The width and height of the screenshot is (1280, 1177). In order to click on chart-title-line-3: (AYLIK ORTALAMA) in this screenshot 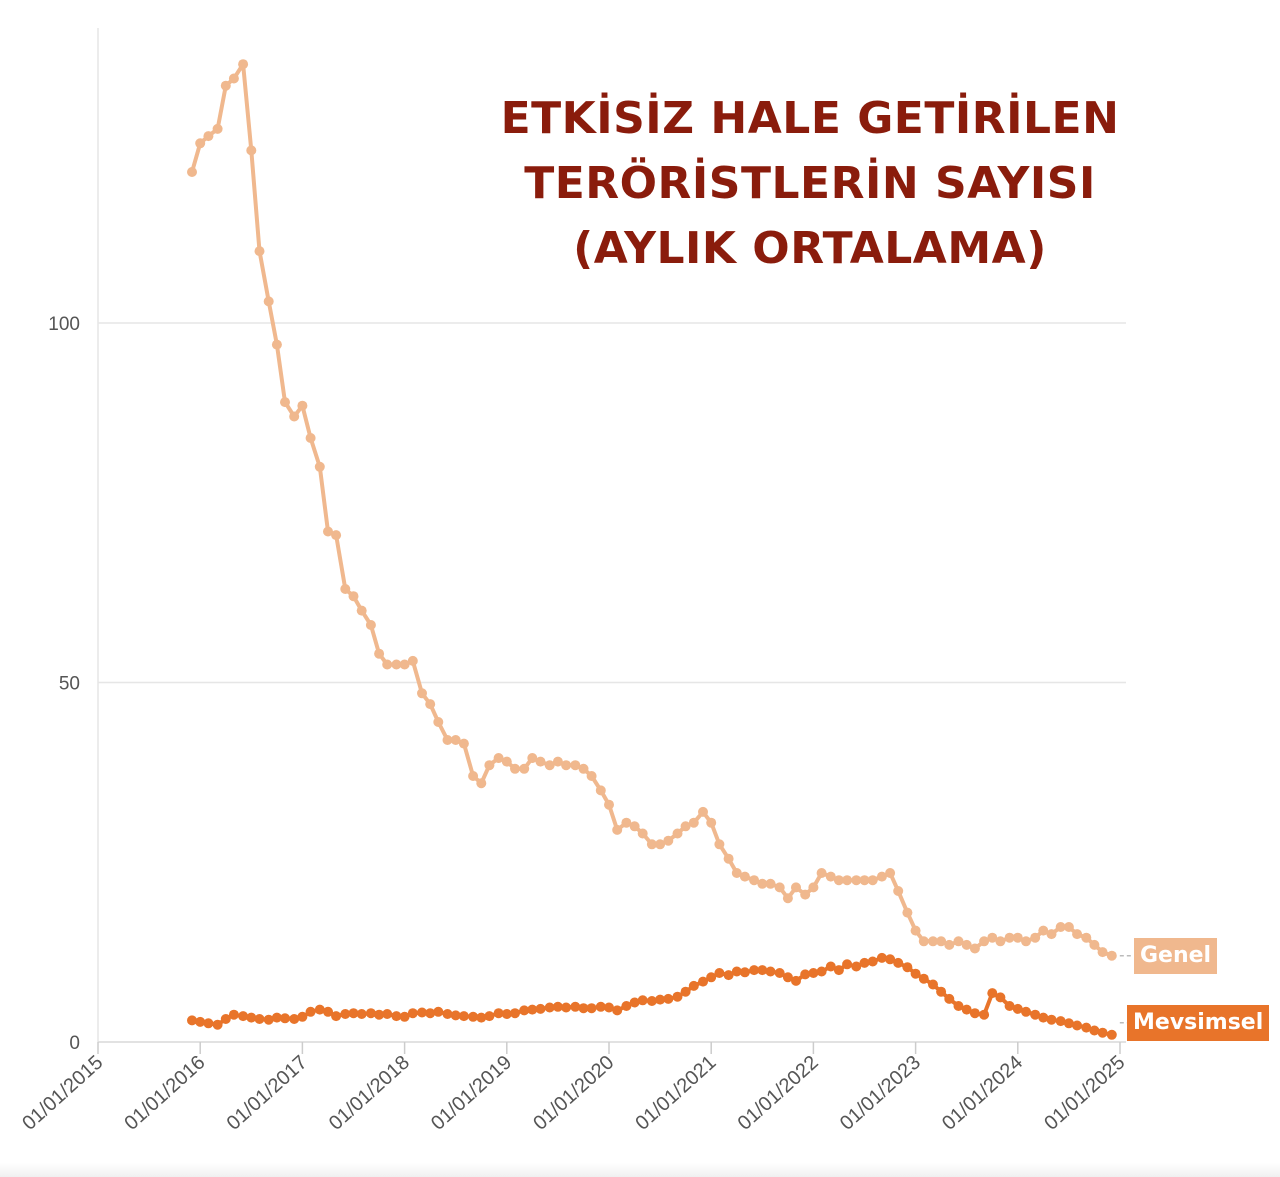, I will do `click(810, 248)`.